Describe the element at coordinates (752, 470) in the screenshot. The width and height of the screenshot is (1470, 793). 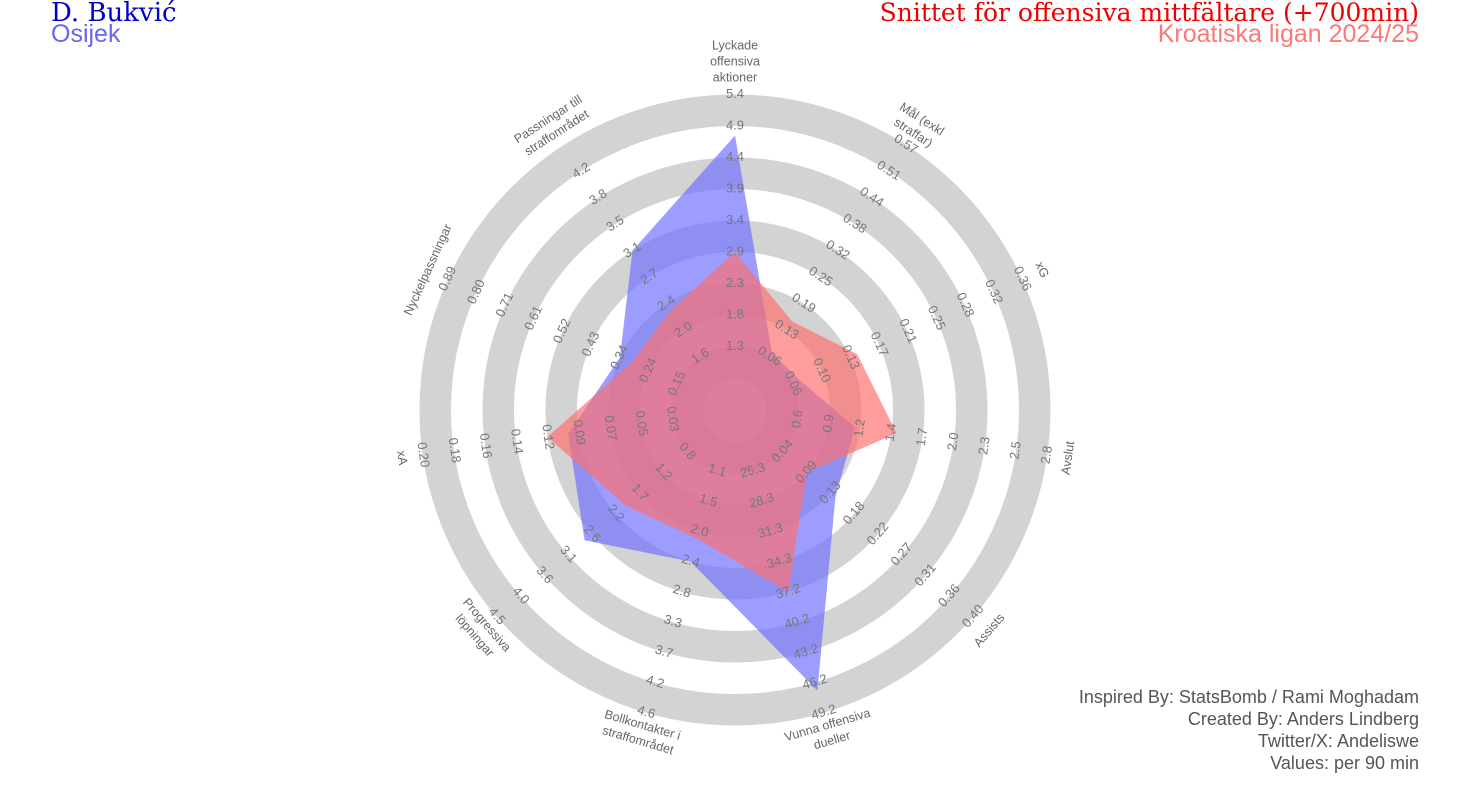
I see `tick-label: 25.3` at that location.